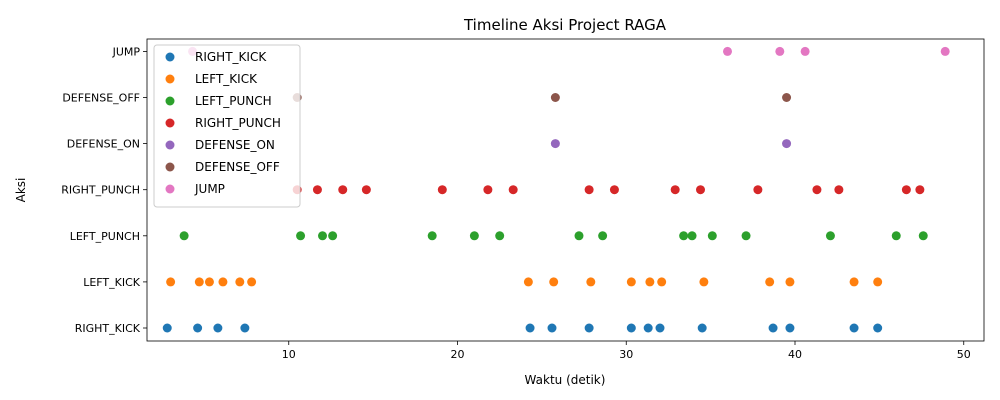 The width and height of the screenshot is (1000, 400). I want to click on y-tick-label: RIGHT_PUNCH, so click(100, 190).